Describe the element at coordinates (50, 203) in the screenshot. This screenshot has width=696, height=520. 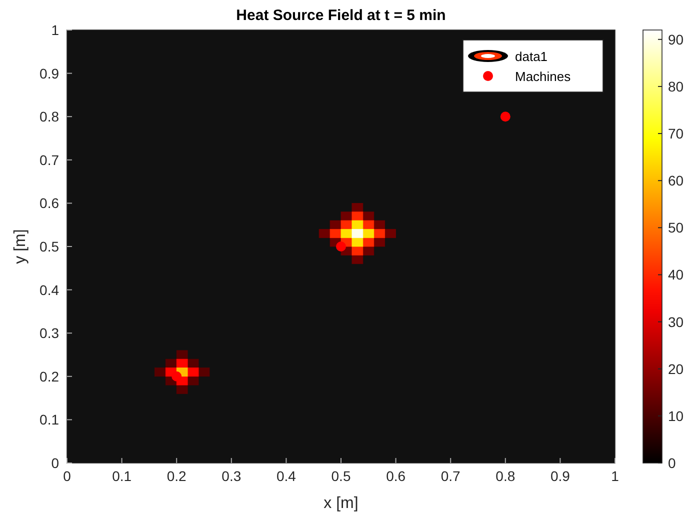
I see `y-tick-label: 0.6` at that location.